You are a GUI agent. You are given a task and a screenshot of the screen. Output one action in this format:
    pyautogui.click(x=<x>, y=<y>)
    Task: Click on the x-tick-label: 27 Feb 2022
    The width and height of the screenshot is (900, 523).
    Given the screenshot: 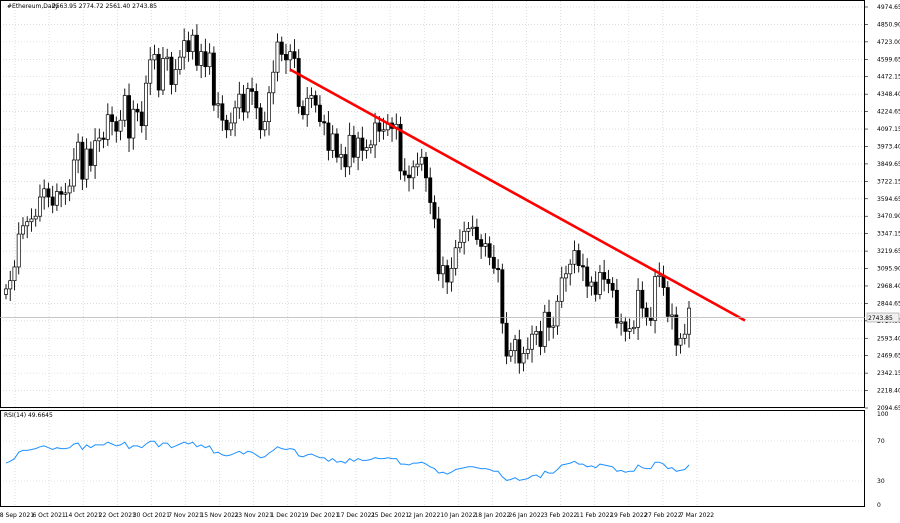 What is the action you would take?
    pyautogui.click(x=663, y=515)
    